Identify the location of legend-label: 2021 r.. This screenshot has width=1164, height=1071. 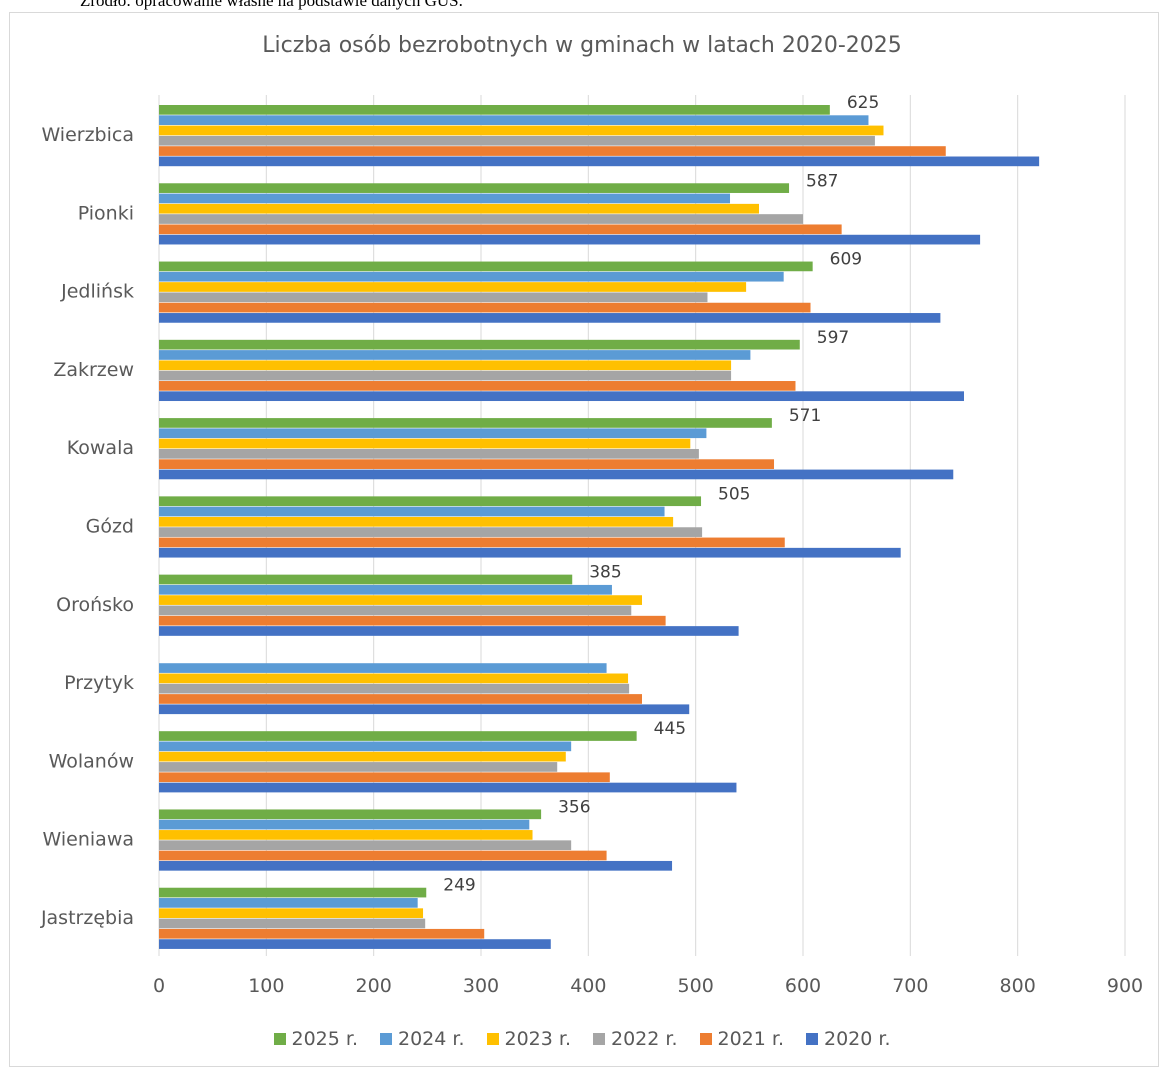
(751, 1039).